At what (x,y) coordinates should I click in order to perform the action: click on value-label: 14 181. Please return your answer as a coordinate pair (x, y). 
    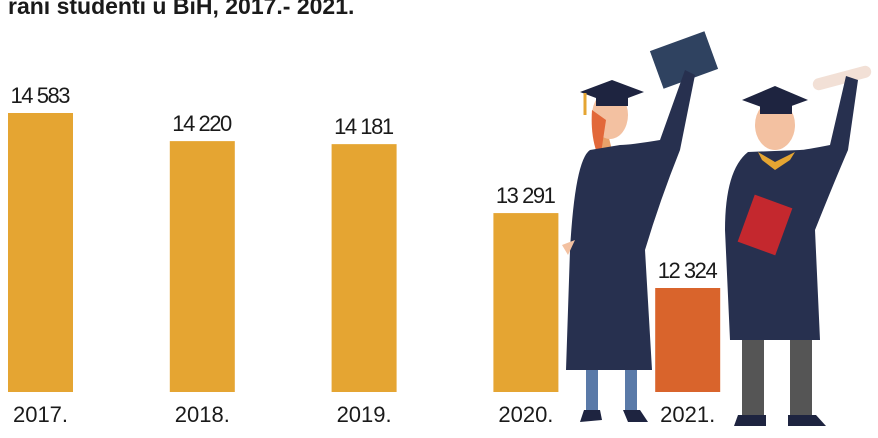
    Looking at the image, I should click on (364, 126).